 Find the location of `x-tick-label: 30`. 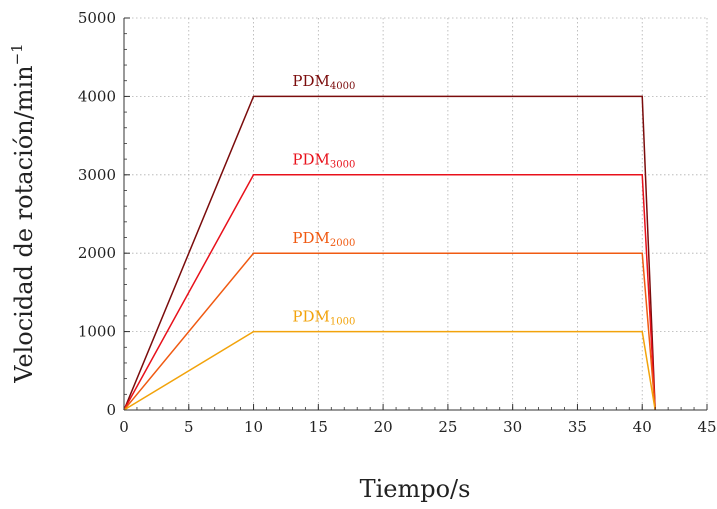

x-tick-label: 30 is located at coordinates (512, 427).